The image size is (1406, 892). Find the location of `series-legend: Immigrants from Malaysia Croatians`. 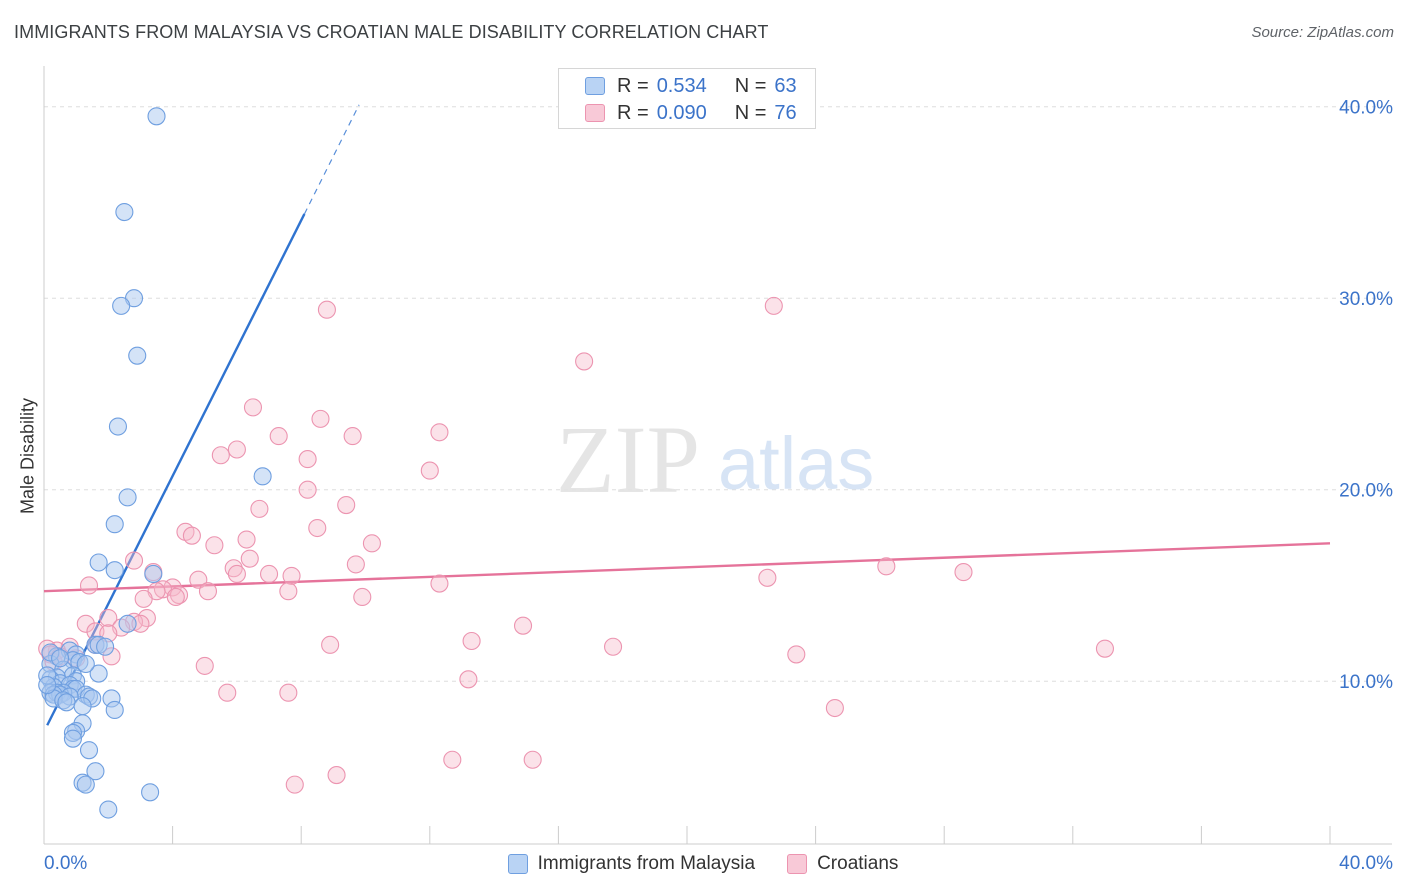

series-legend: Immigrants from Malaysia Croatians is located at coordinates (703, 864).